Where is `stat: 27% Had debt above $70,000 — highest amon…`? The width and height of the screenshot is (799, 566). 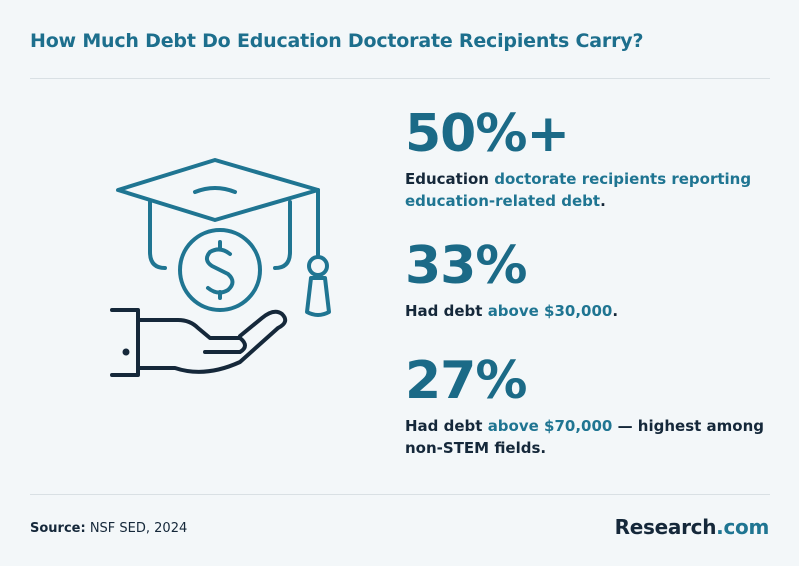
stat: 27% Had debt above $70,000 — highest amon… is located at coordinates (585, 406).